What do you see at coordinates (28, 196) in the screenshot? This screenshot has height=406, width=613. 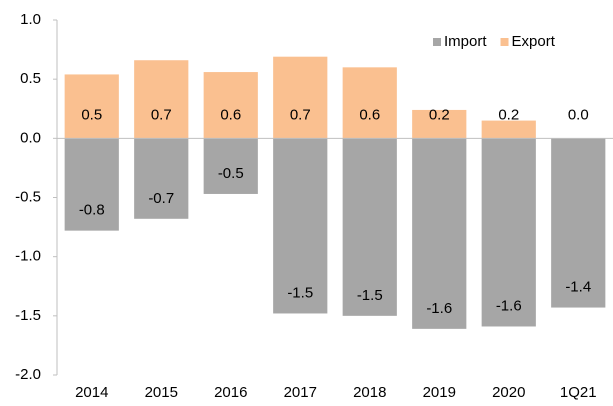 I see `y-tick-label: -0.5` at bounding box center [28, 196].